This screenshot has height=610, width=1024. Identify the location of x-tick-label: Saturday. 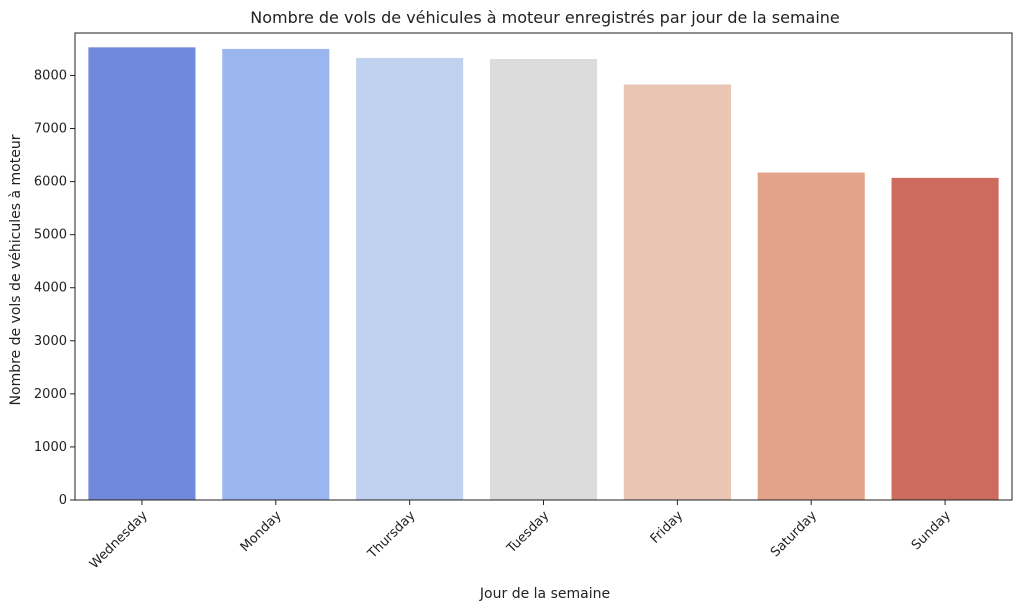
(794, 534).